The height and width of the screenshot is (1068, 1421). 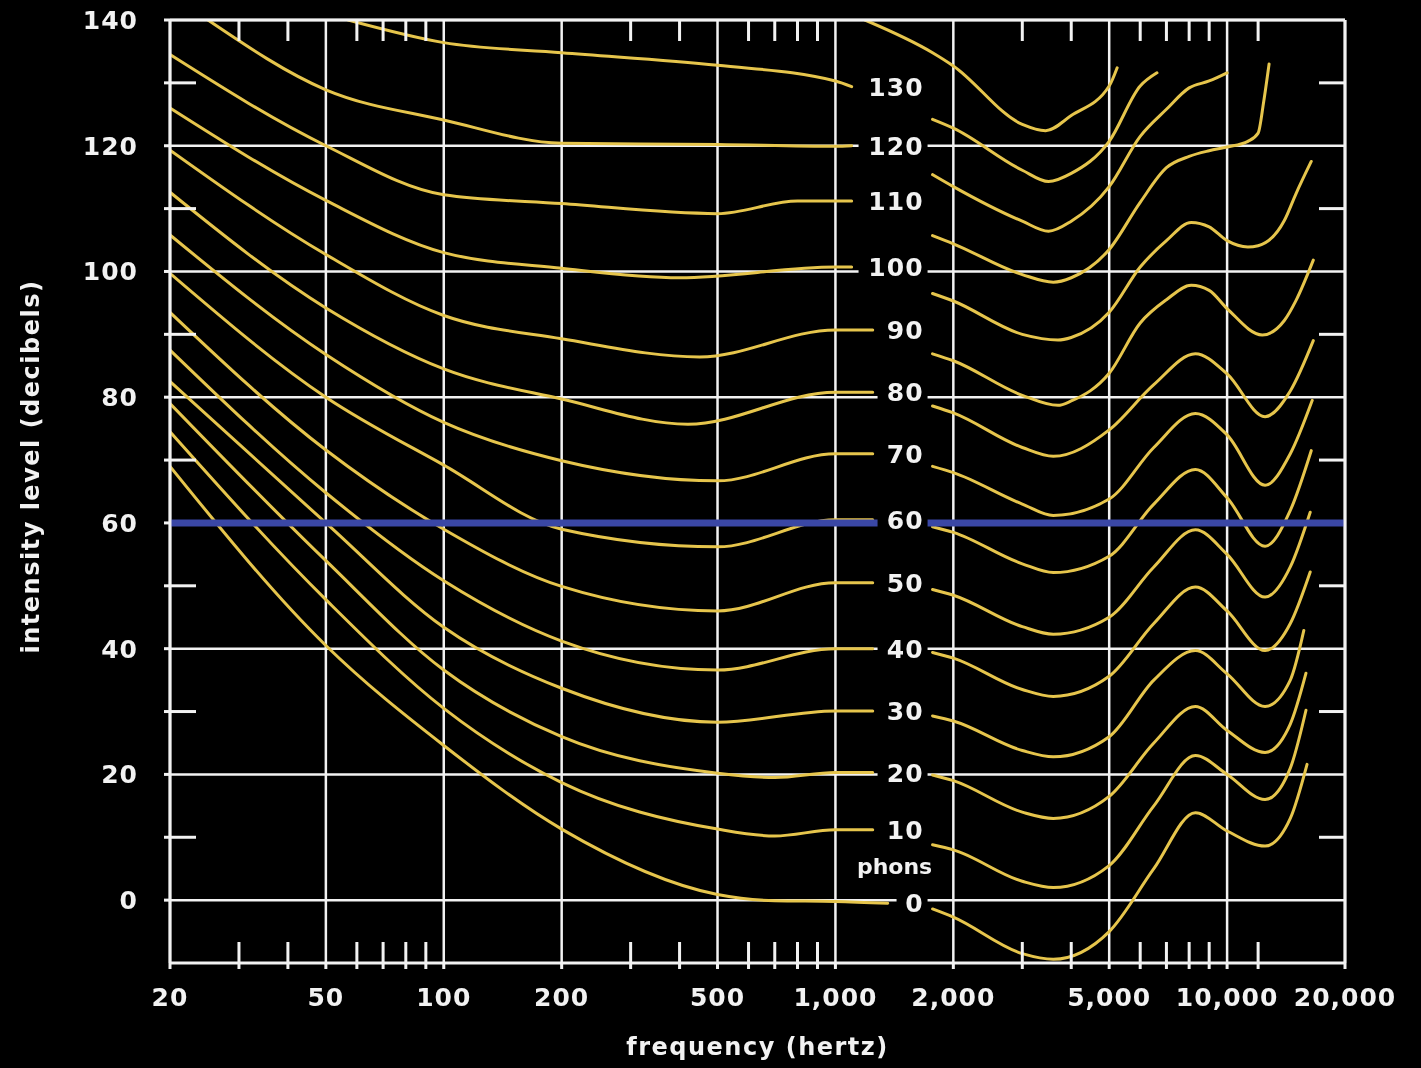 I want to click on y-tick-label: 60, so click(x=119, y=523).